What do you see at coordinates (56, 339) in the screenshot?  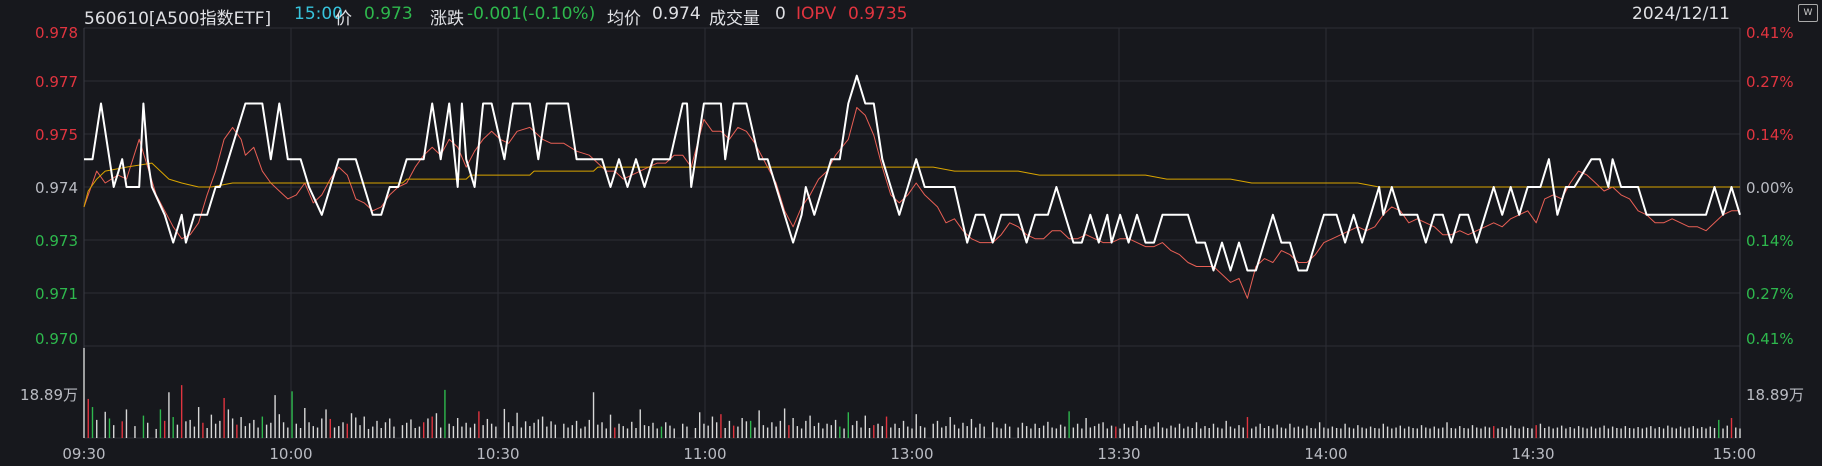 I see `y-tick-left: 0.970` at bounding box center [56, 339].